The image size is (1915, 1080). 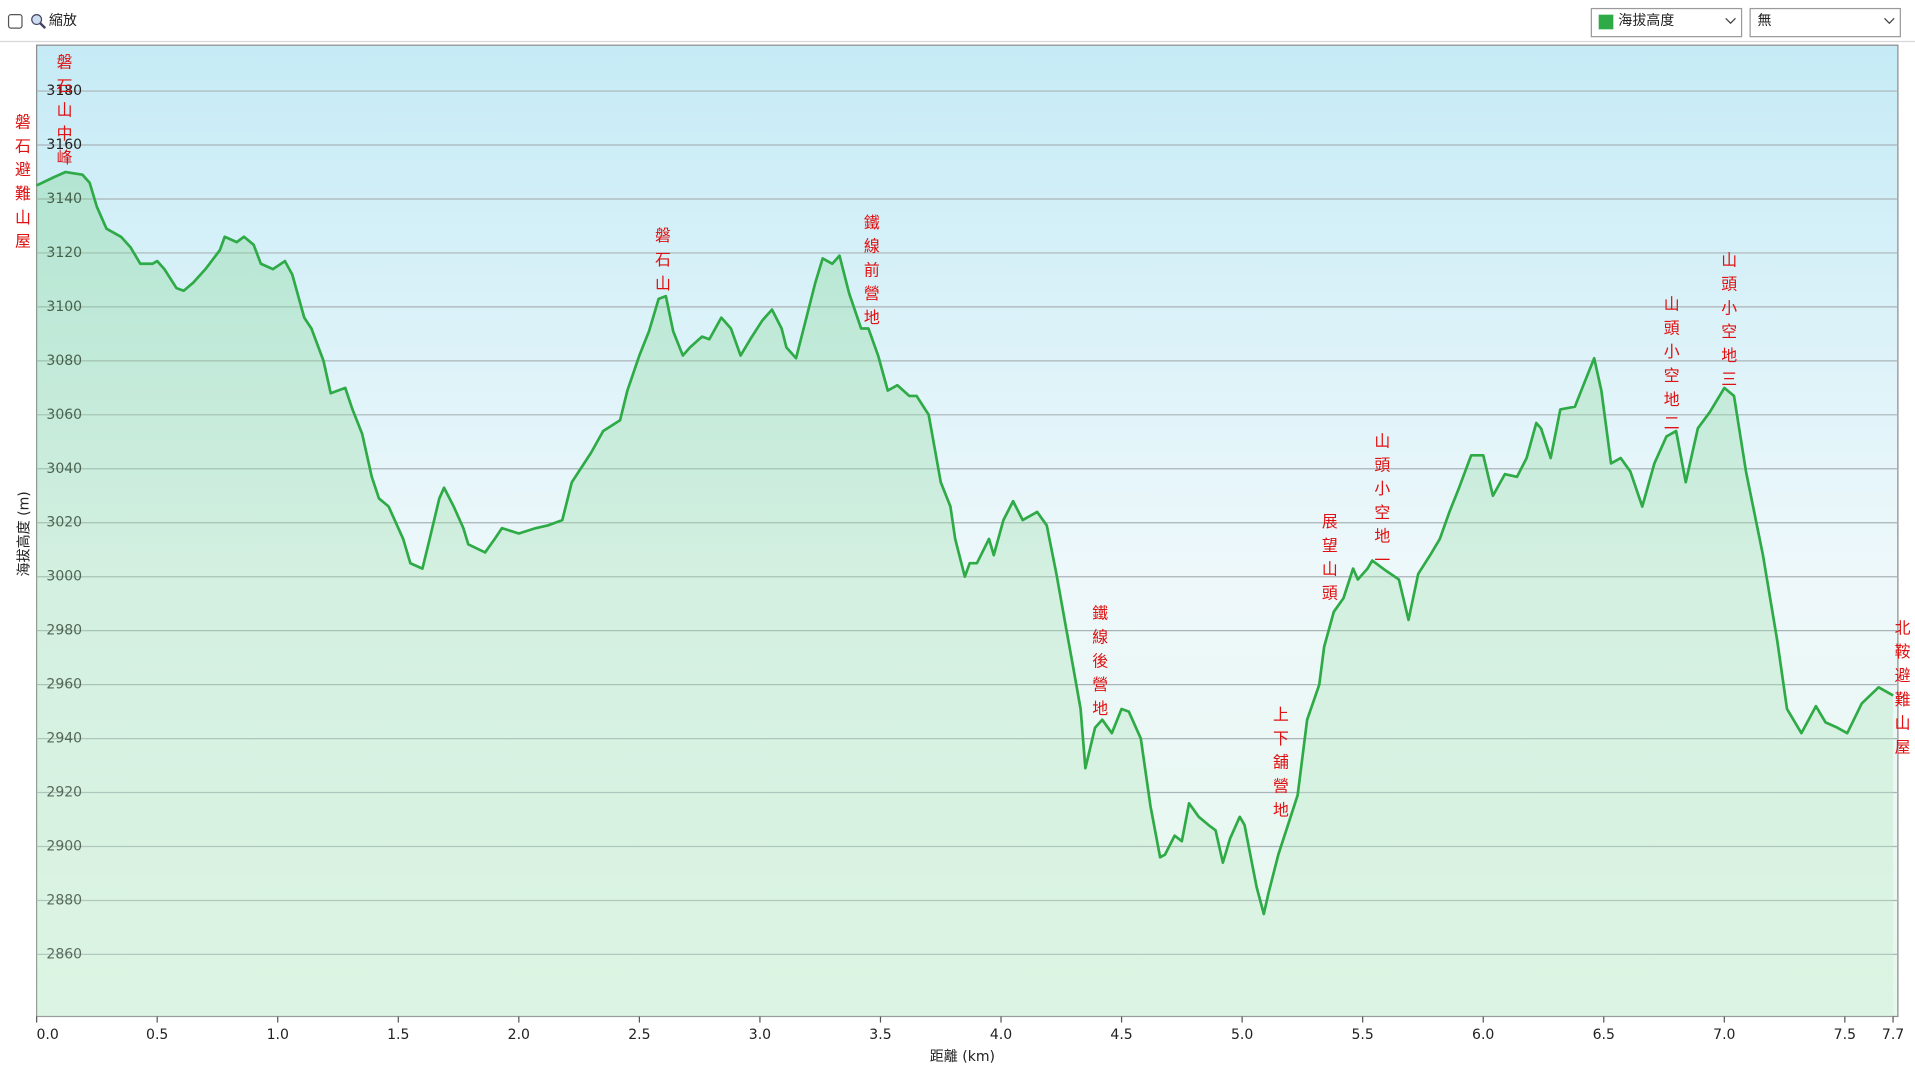 What do you see at coordinates (1242, 1035) in the screenshot?
I see `x-tick-label: 5.0` at bounding box center [1242, 1035].